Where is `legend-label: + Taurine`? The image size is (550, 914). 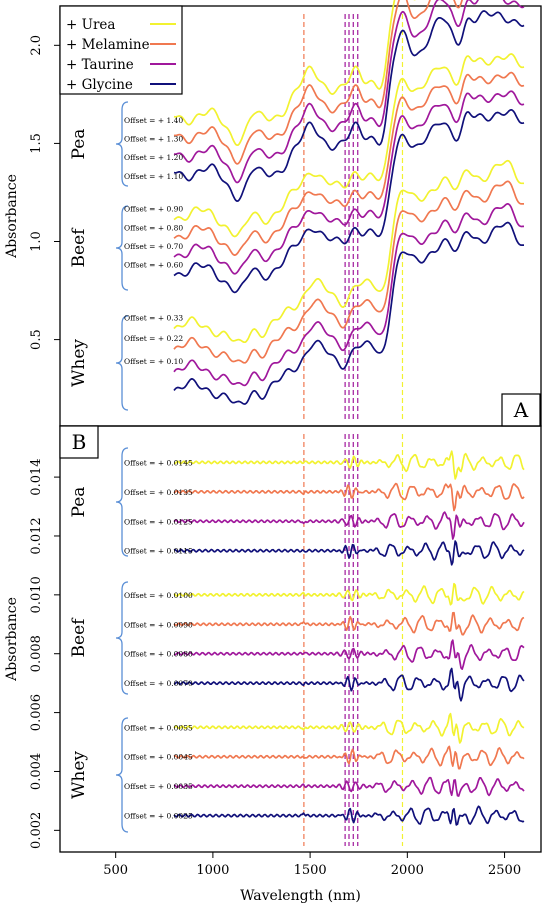
legend-label: + Taurine is located at coordinates (100, 65).